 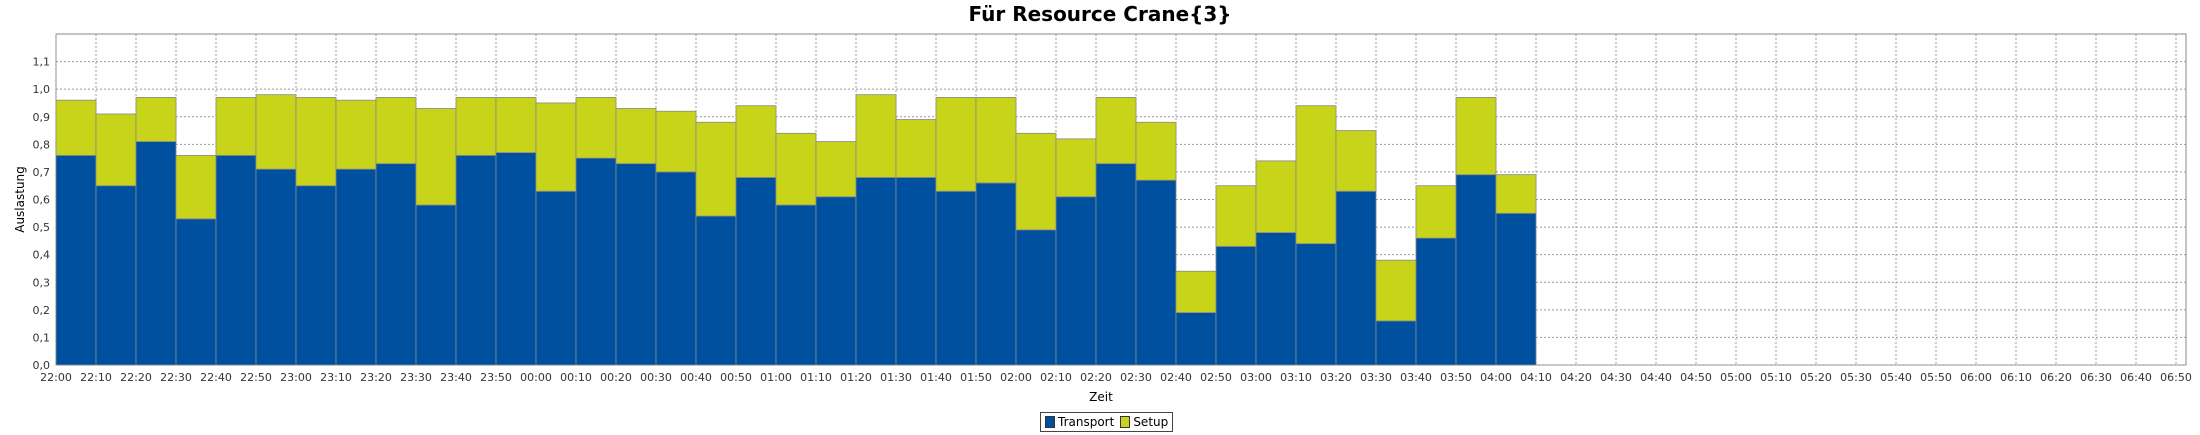 What do you see at coordinates (496, 377) in the screenshot?
I see `x-tick-label: 23:50` at bounding box center [496, 377].